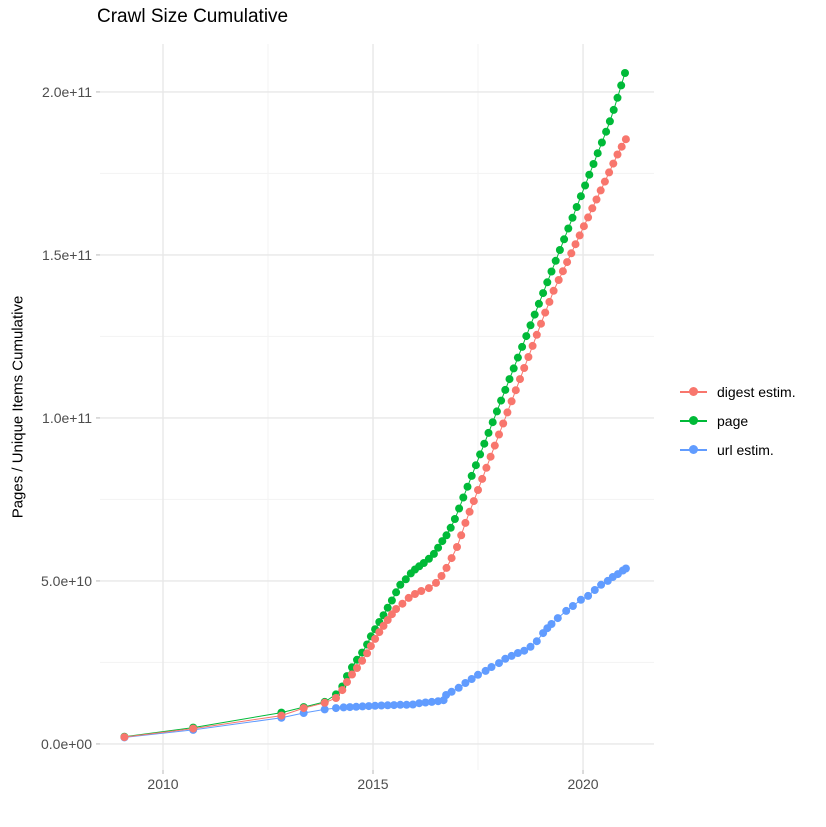  I want to click on legend-label: page, so click(733, 421).